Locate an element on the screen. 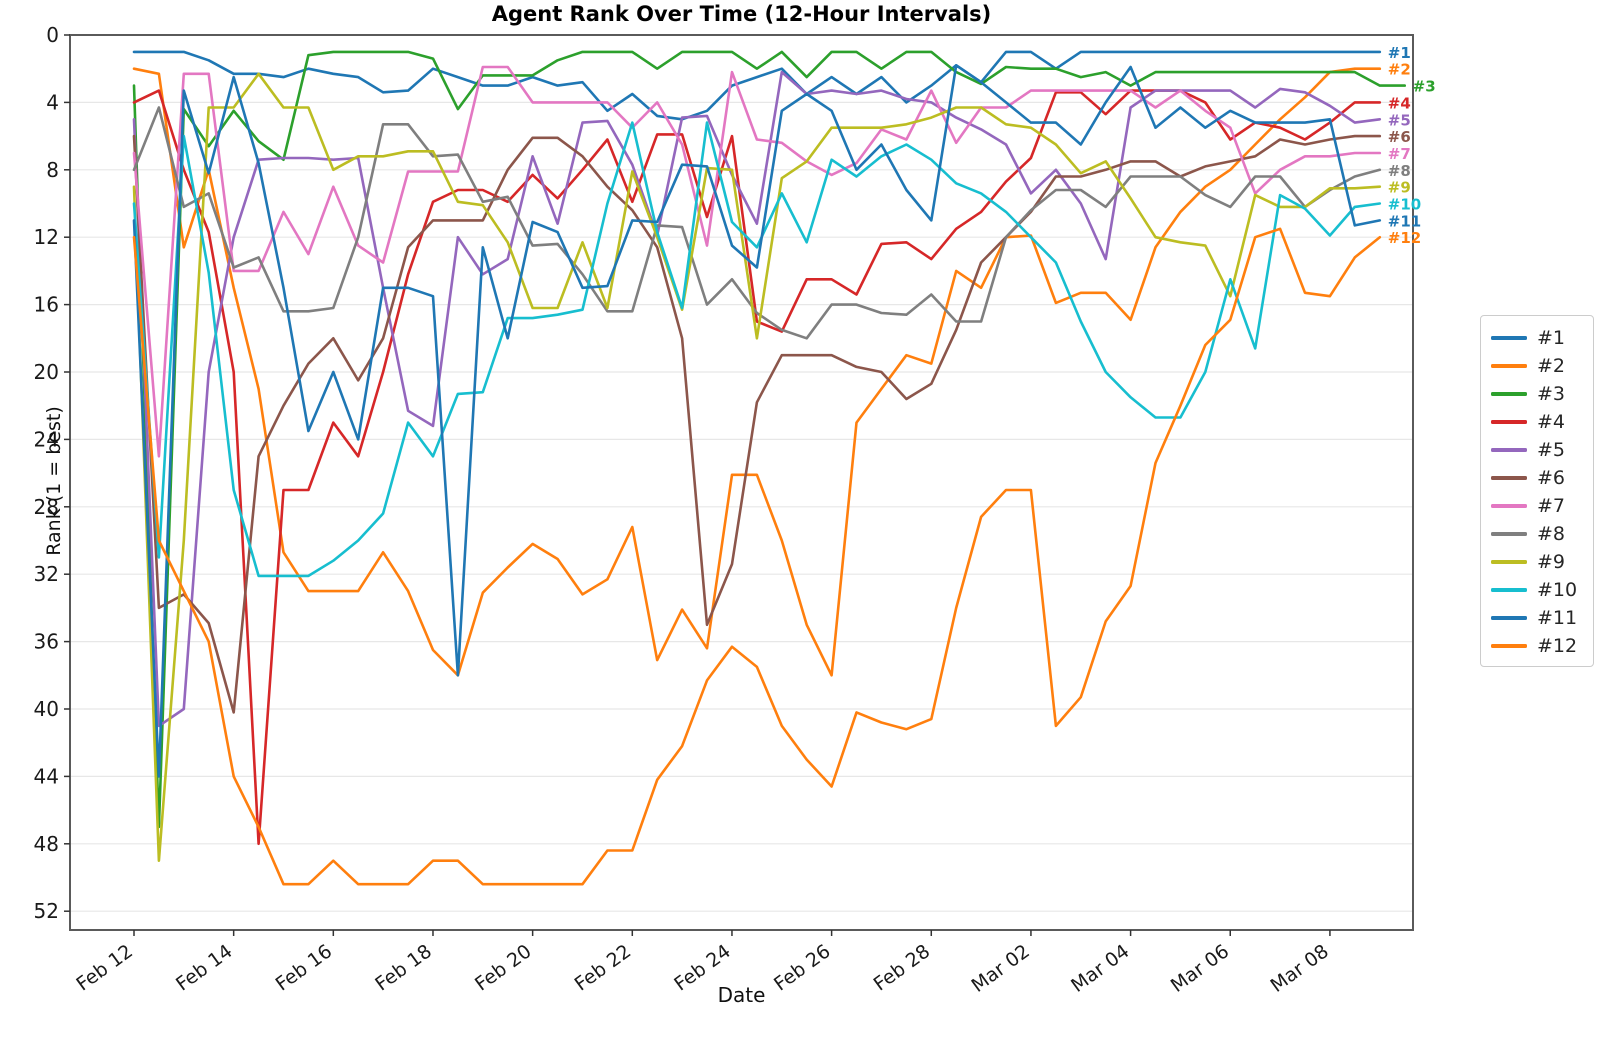 This screenshot has width=1600, height=1038. legend-item-agent-10: #10 is located at coordinates (1537, 590).